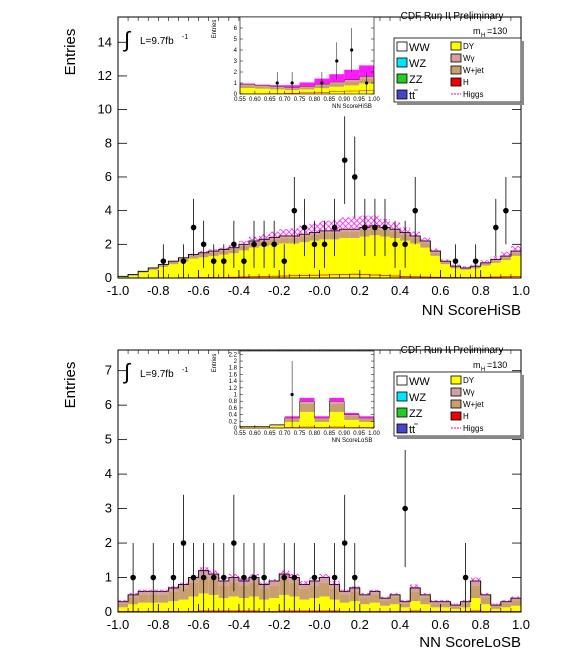 The width and height of the screenshot is (567, 667). What do you see at coordinates (236, 40) in the screenshot?
I see `y-tick-label: 5` at bounding box center [236, 40].